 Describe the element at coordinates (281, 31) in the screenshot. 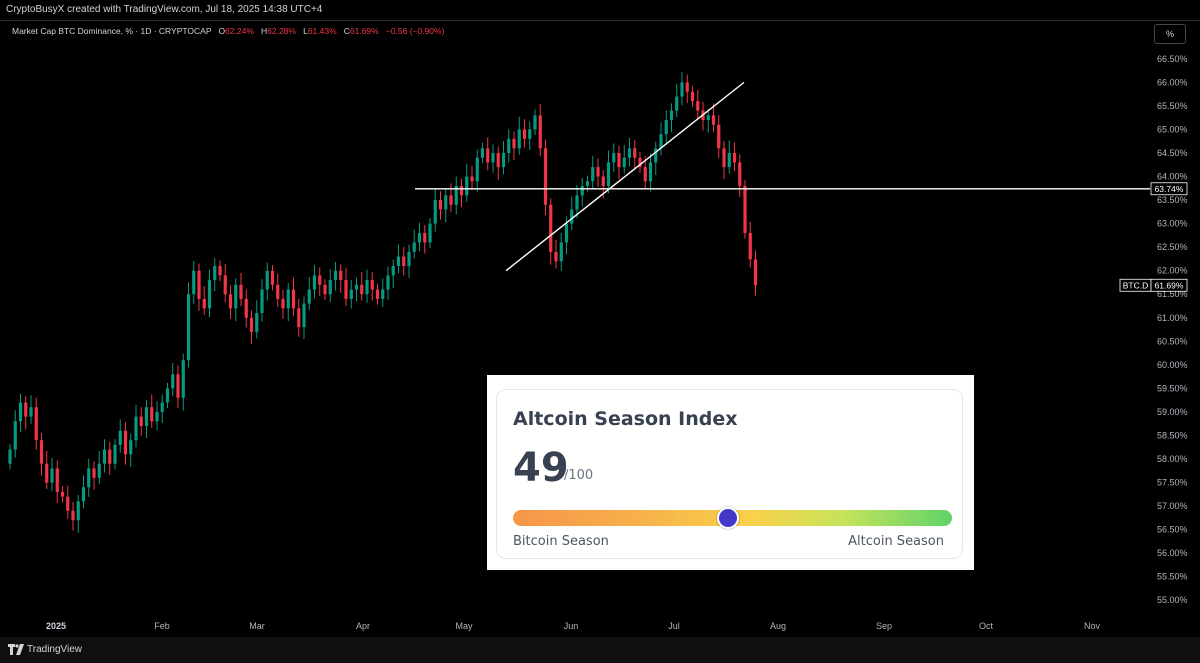

I see `high-value: 62.28%` at that location.